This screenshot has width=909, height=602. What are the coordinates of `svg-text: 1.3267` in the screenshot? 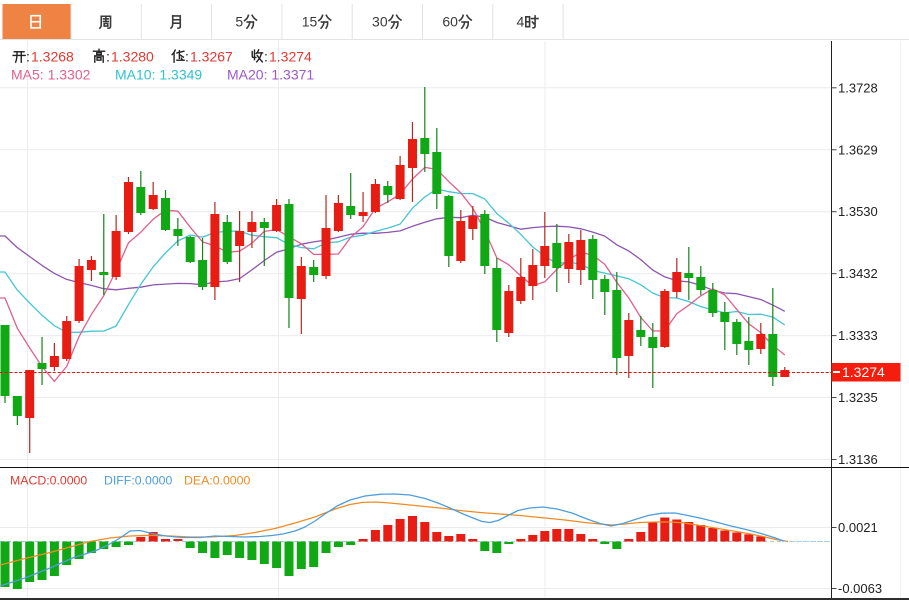 It's located at (211, 57).